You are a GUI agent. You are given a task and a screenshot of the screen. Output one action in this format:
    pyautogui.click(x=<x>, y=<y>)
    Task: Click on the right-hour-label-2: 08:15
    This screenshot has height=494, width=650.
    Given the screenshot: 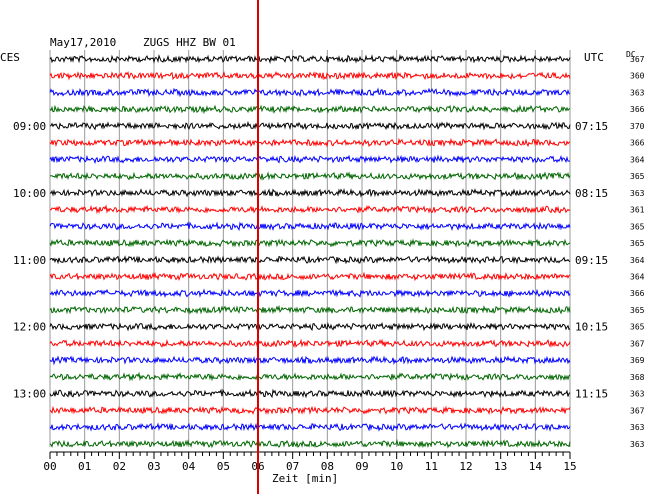 What is the action you would take?
    pyautogui.click(x=591, y=193)
    